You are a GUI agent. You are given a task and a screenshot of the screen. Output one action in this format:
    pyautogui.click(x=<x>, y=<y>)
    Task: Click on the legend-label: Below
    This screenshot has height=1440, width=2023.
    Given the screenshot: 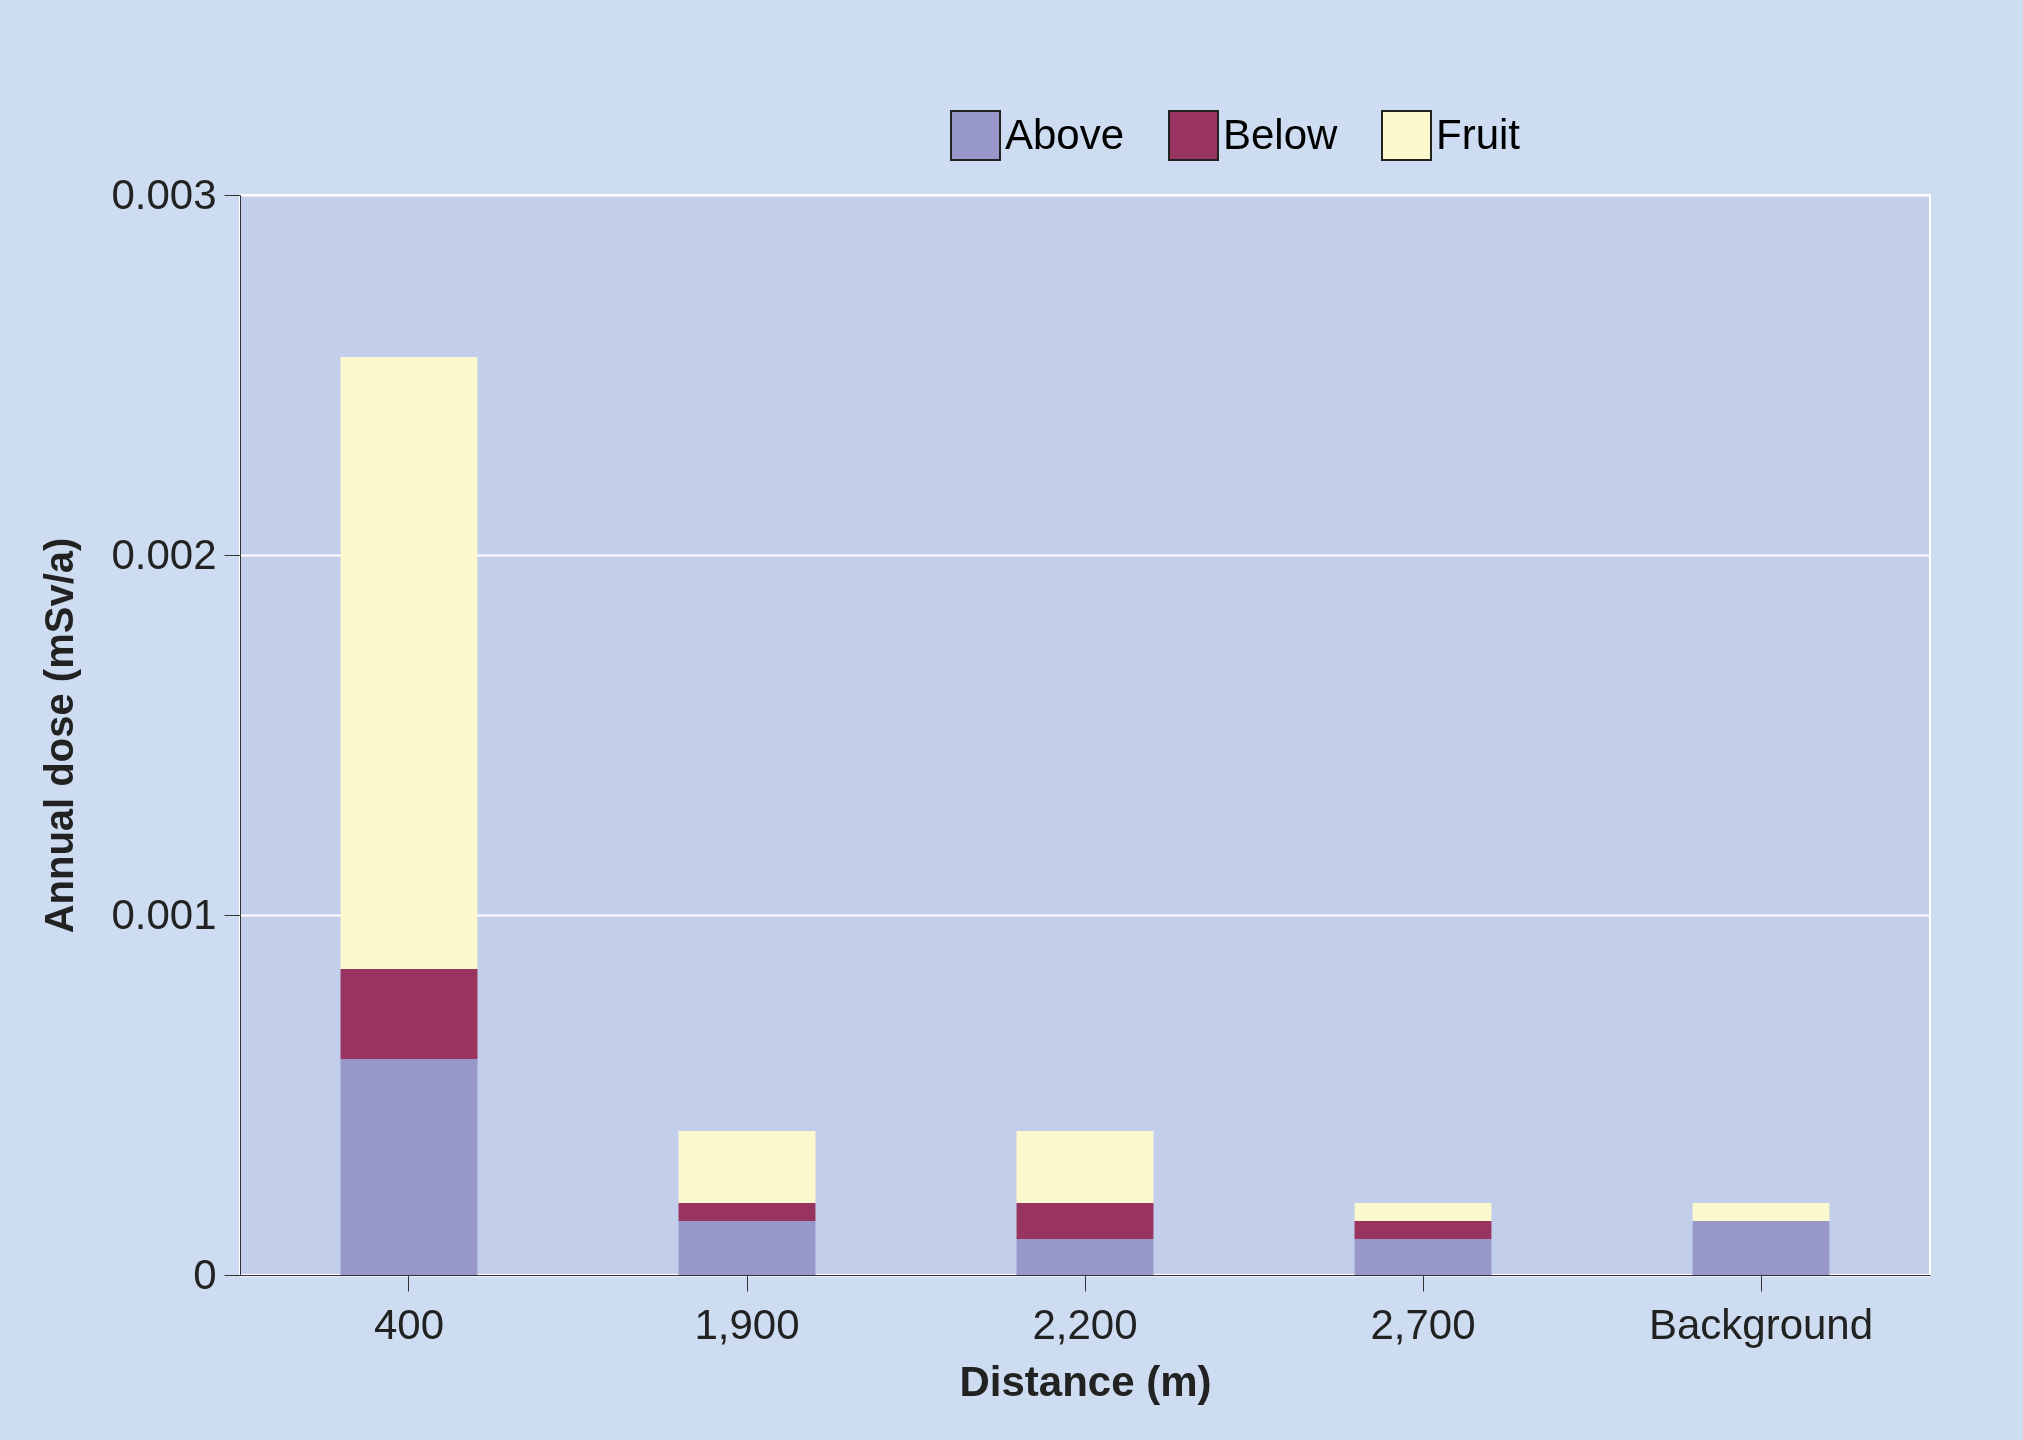 What is the action you would take?
    pyautogui.click(x=1281, y=134)
    